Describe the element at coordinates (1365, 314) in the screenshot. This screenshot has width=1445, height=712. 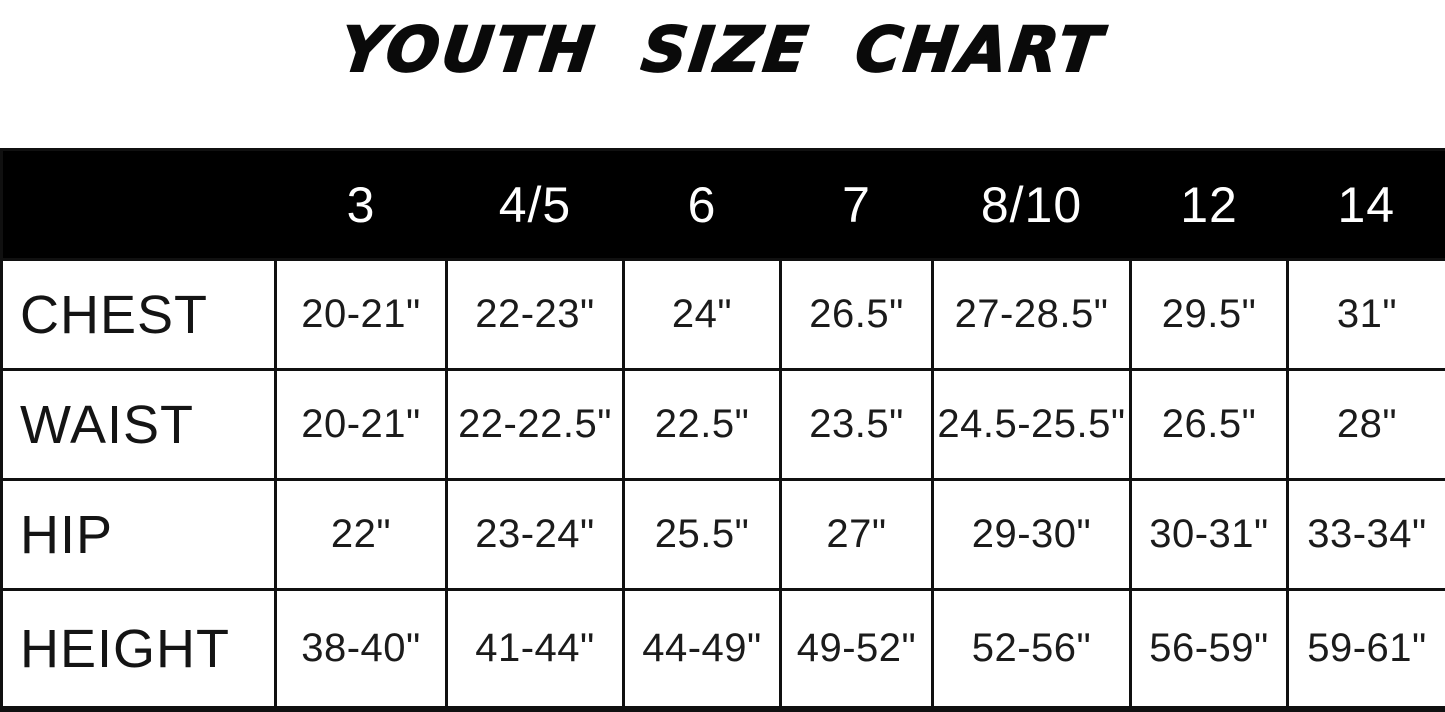
I see `cell-chest-size-14: 31"` at that location.